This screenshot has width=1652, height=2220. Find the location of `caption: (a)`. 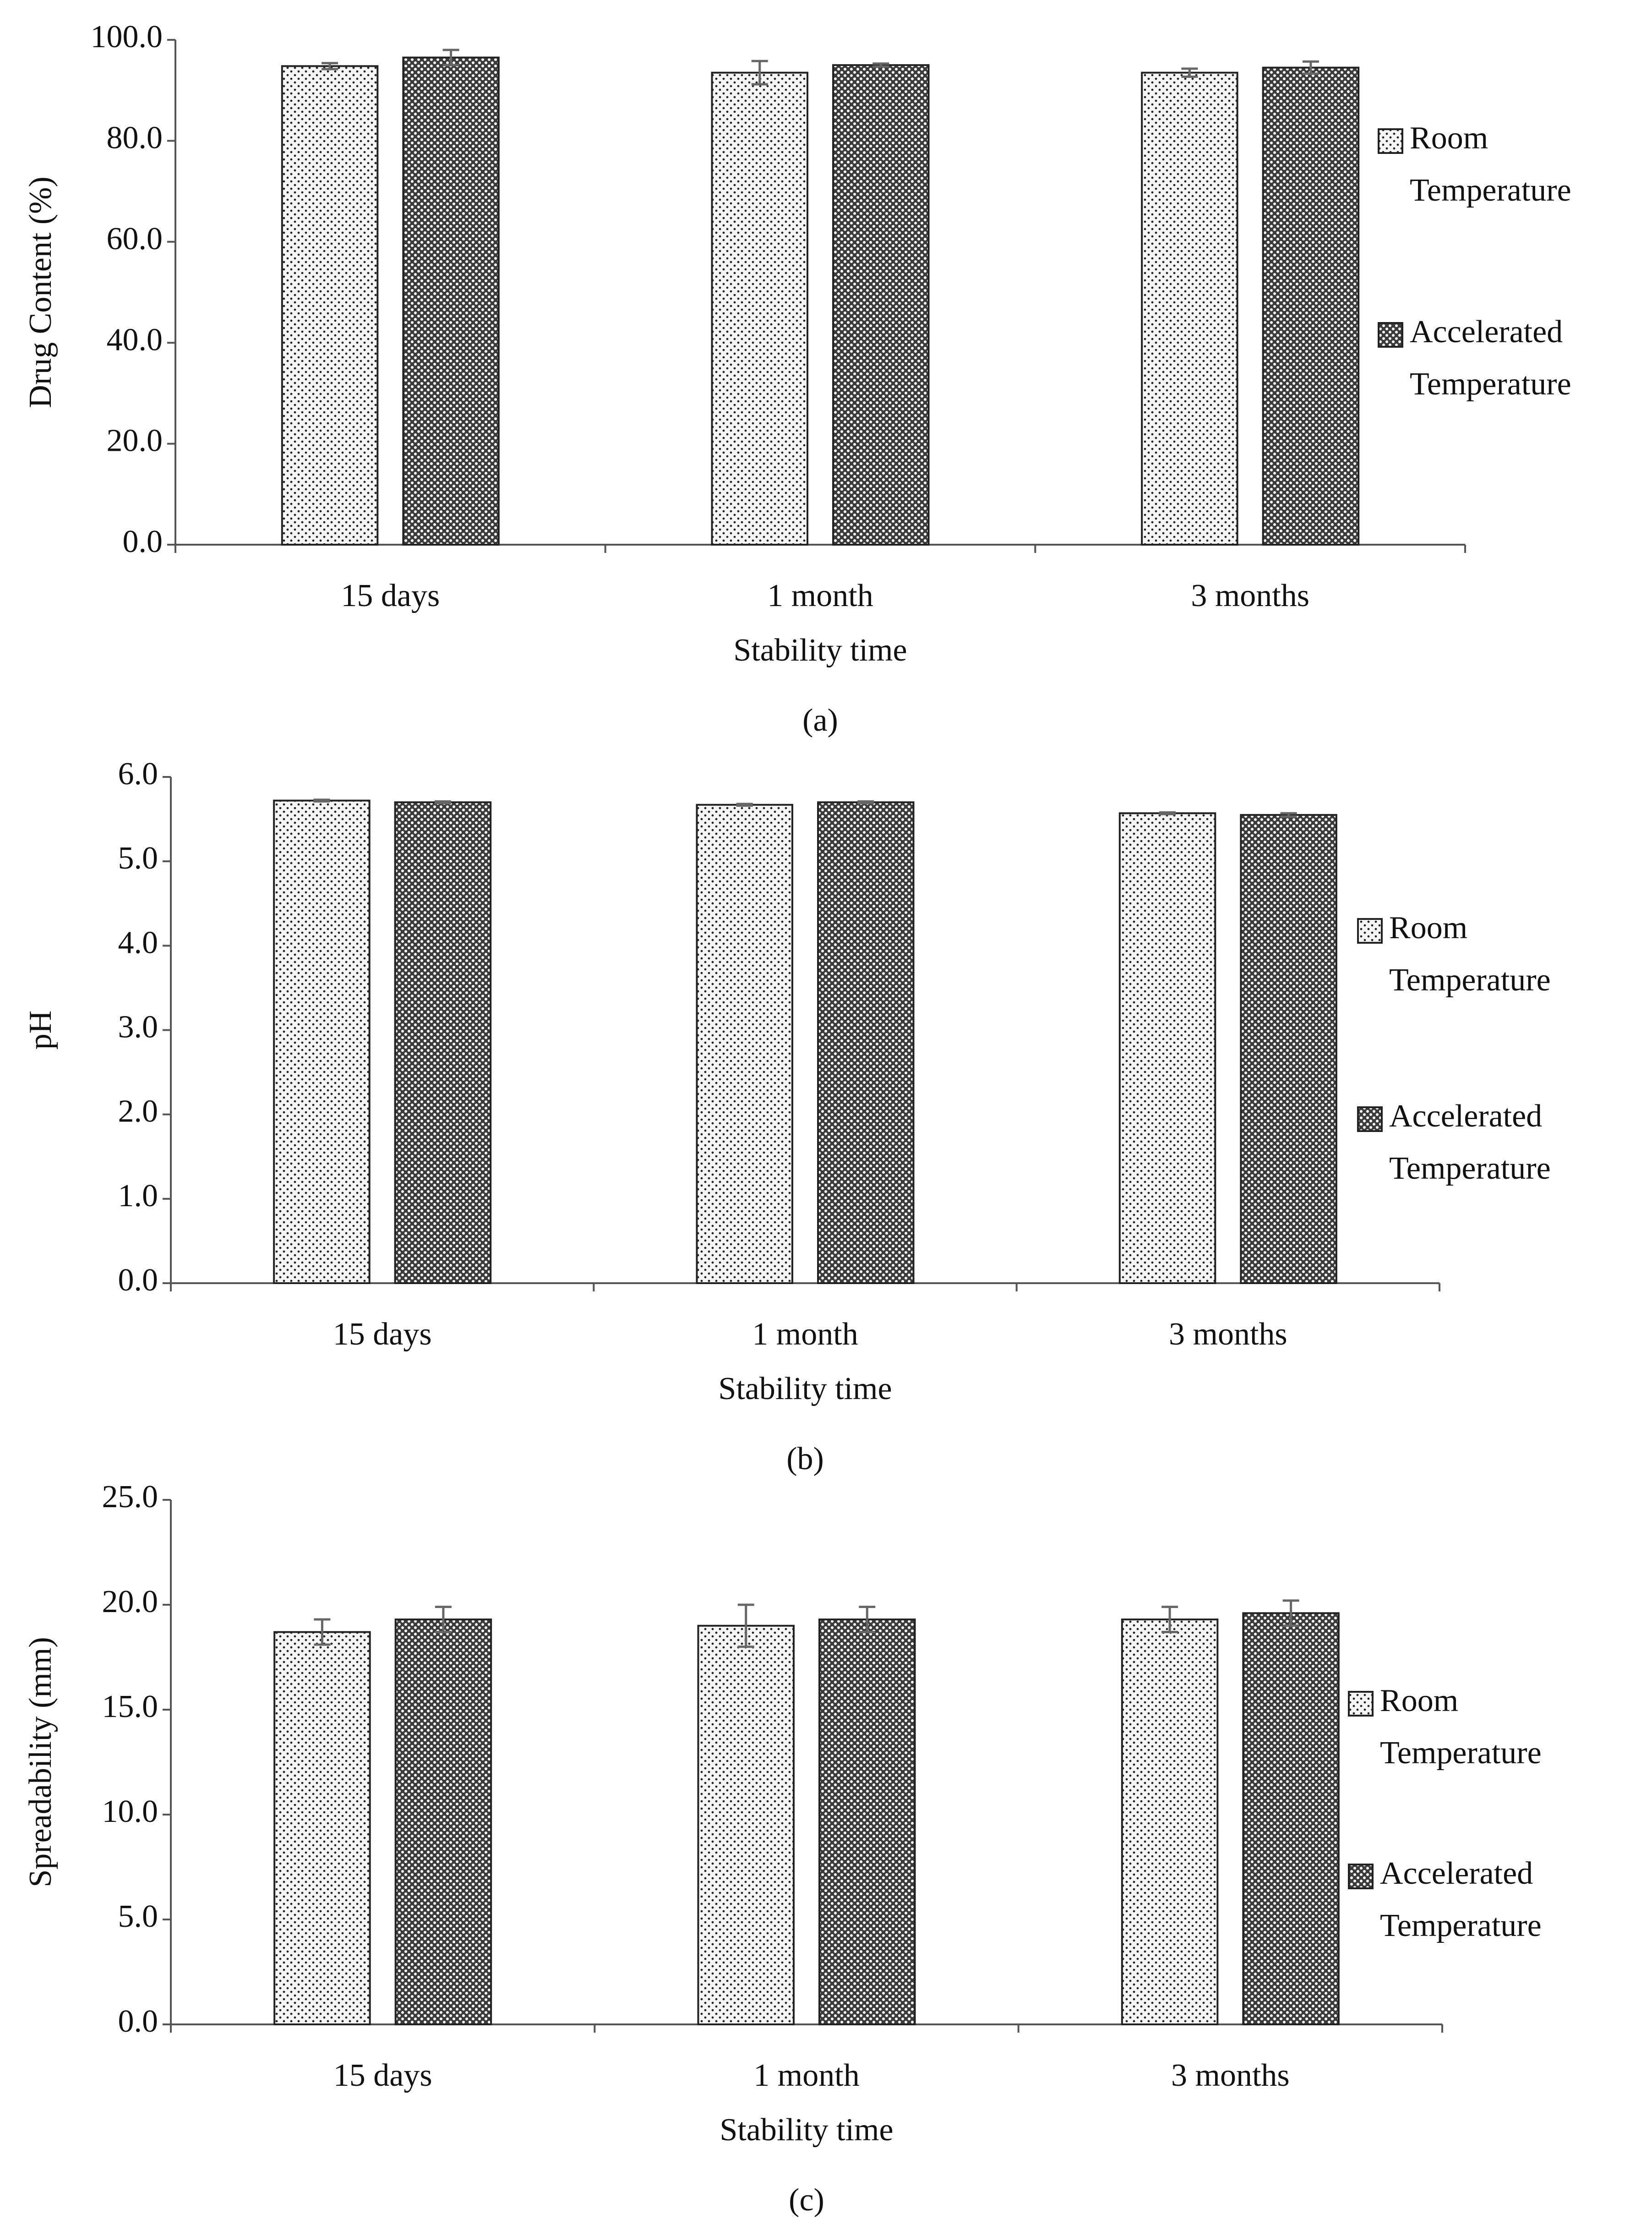

caption: (a) is located at coordinates (820, 721).